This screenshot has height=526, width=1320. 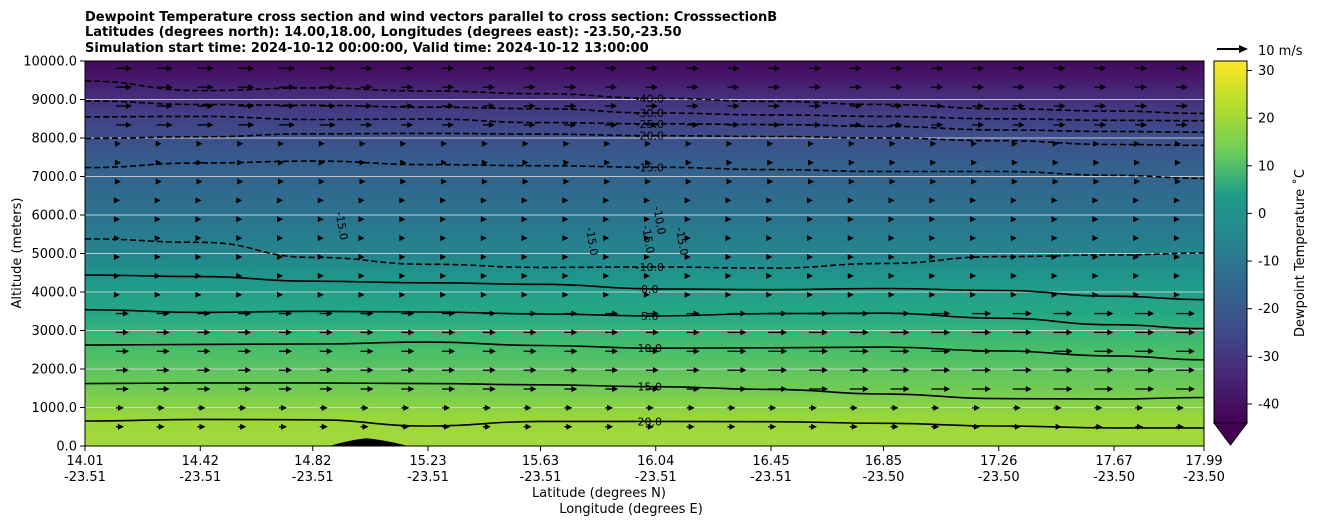 I want to click on x-tick-label-lat: 15.63, so click(x=540, y=461).